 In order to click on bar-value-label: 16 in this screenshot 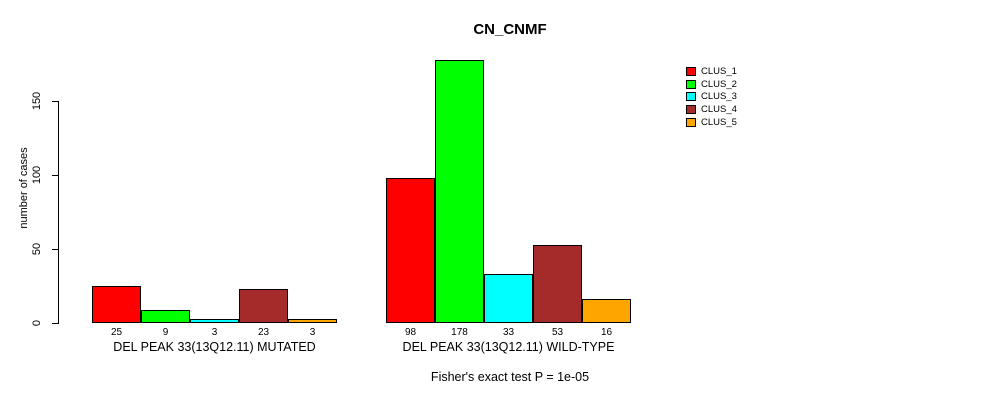, I will do `click(606, 332)`.